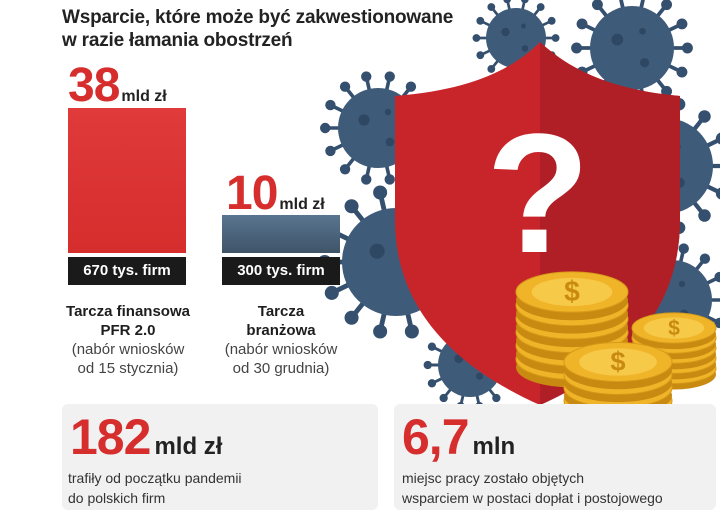 The height and width of the screenshot is (517, 720). What do you see at coordinates (494, 446) in the screenshot?
I see `stat-unit-2: mln` at bounding box center [494, 446].